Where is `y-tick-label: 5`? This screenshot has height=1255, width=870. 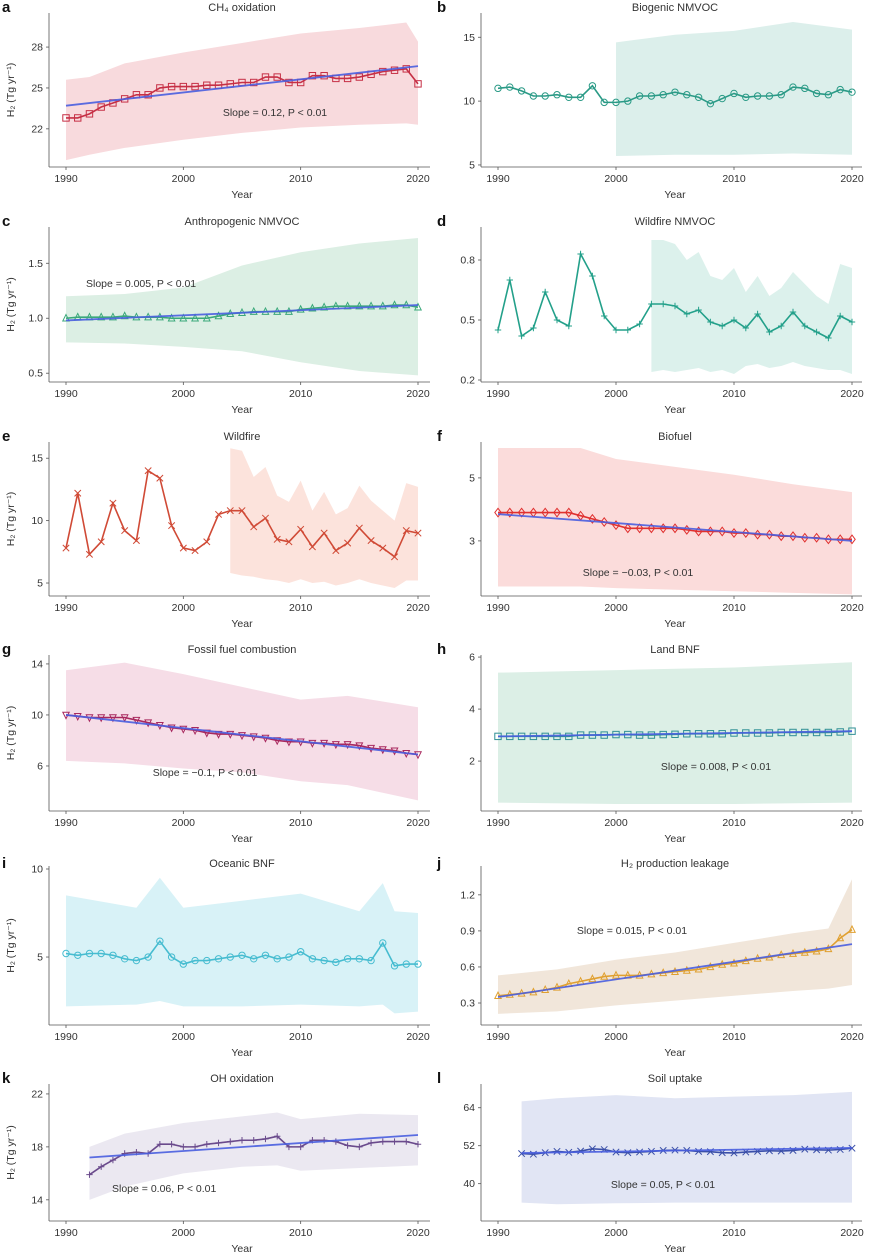
y-tick-label: 5 is located at coordinates (40, 584).